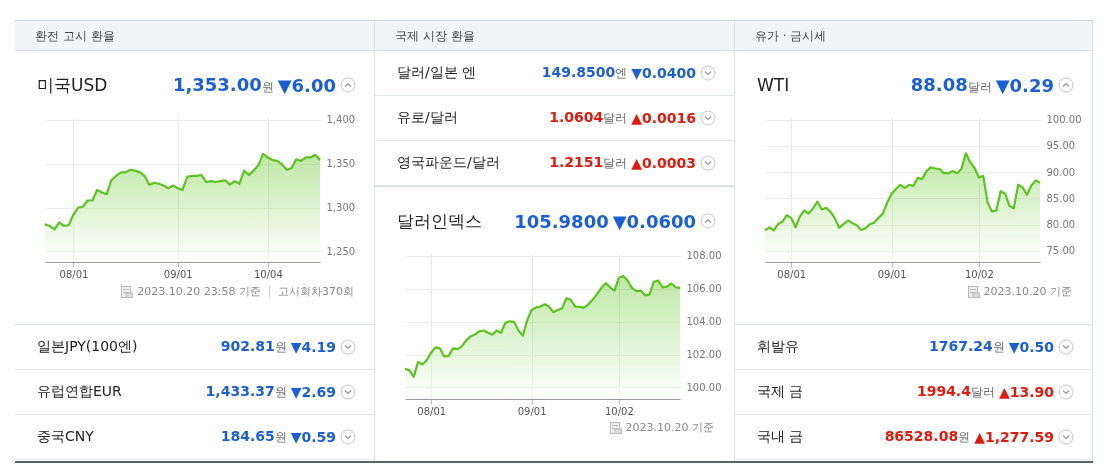 The image size is (1106, 471). Describe the element at coordinates (72, 85) in the screenshot. I see `chart-subtitle: 미국USD` at that location.